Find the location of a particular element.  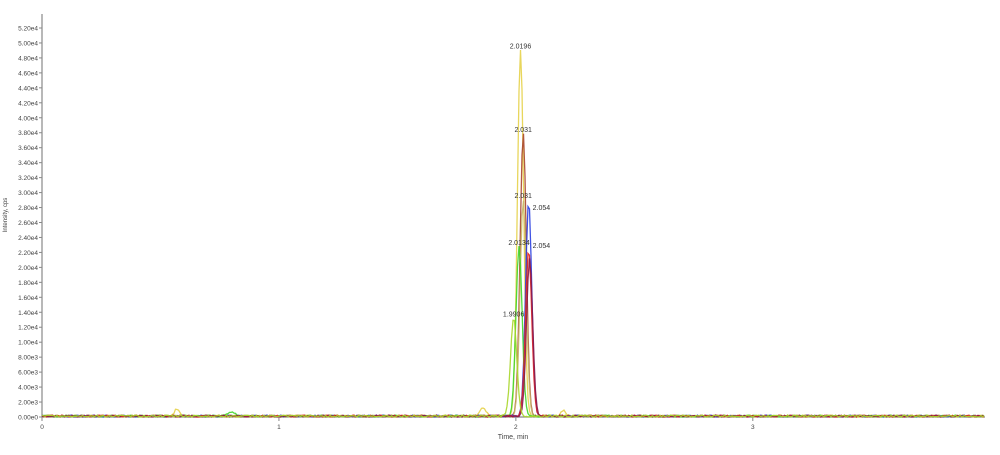

y-tick-label: 6.00e3 is located at coordinates (28, 373).